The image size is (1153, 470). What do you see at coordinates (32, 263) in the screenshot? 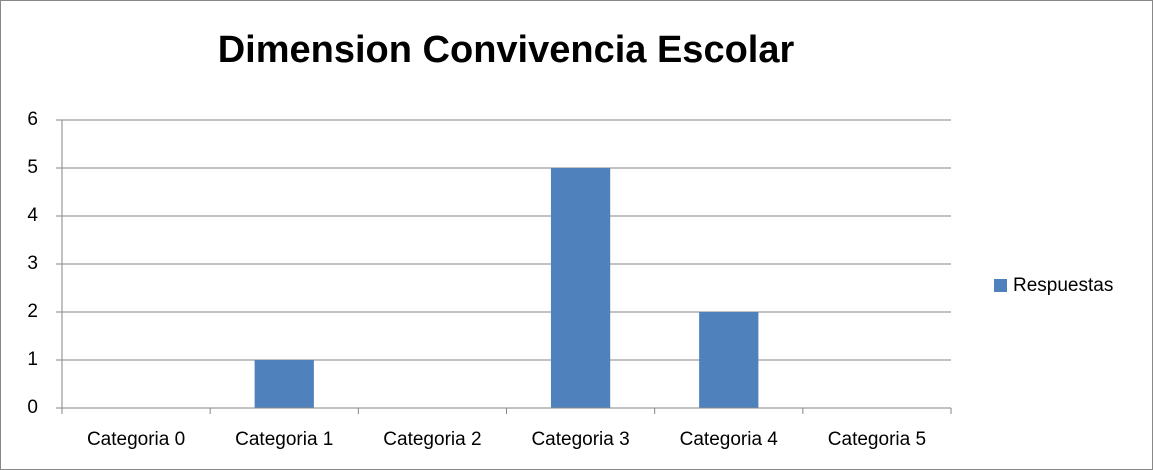
I see `y-tick-label: 3` at bounding box center [32, 263].